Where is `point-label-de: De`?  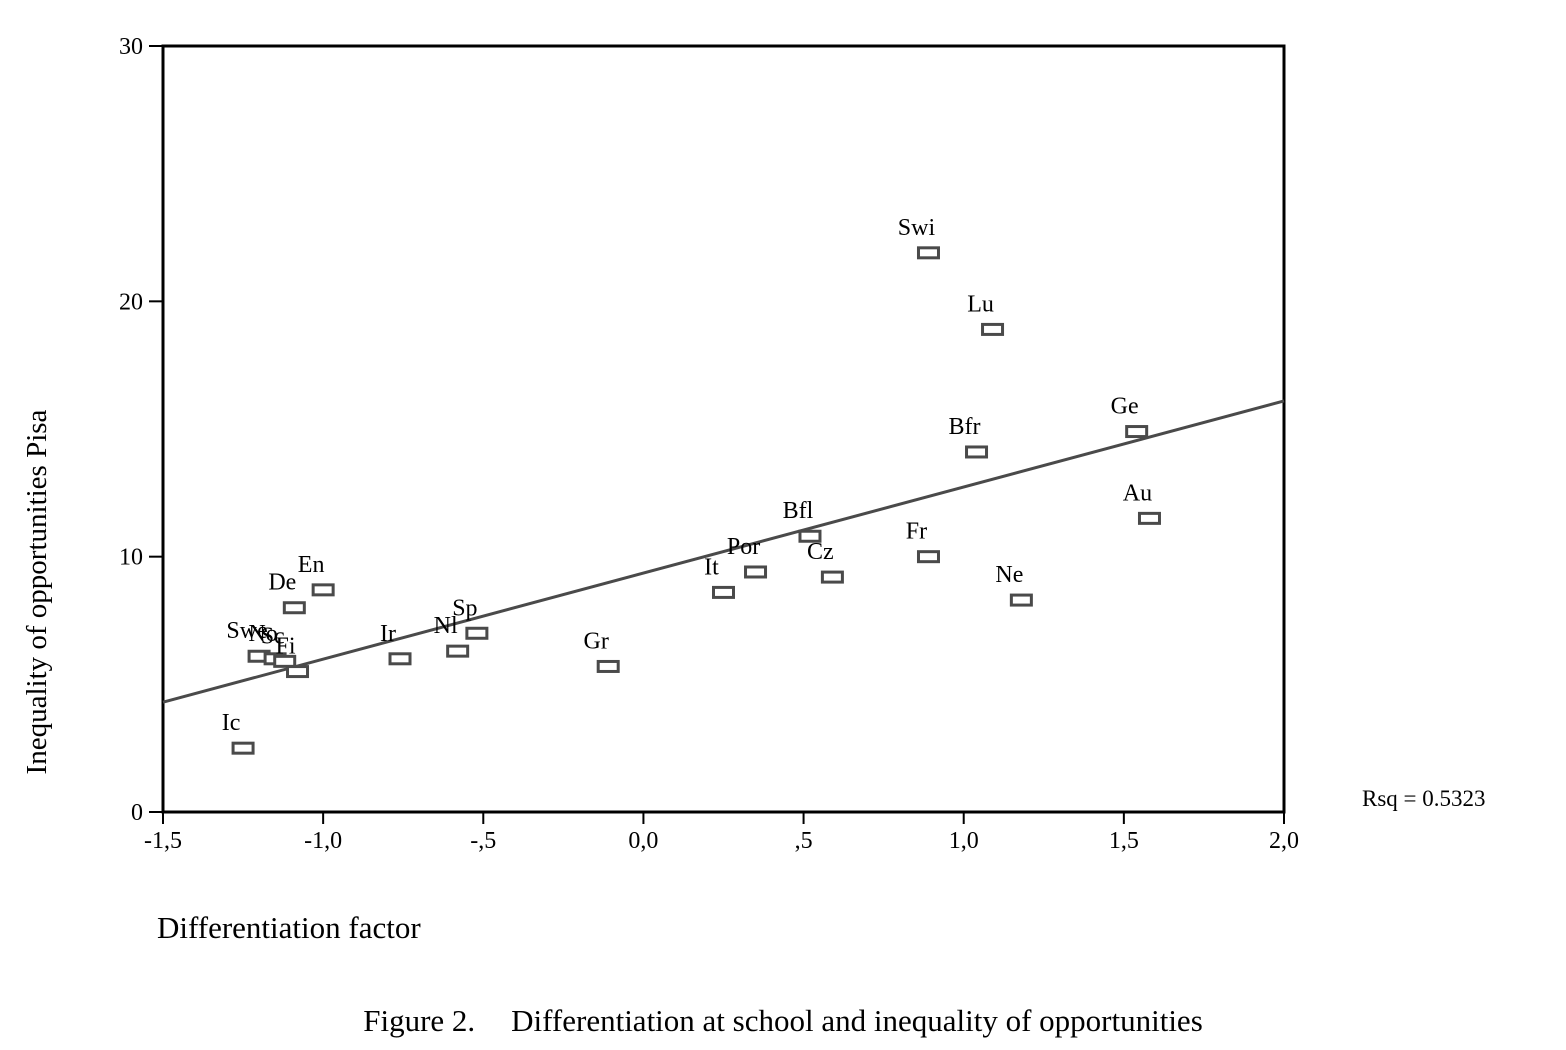
point-label-de: De is located at coordinates (282, 583).